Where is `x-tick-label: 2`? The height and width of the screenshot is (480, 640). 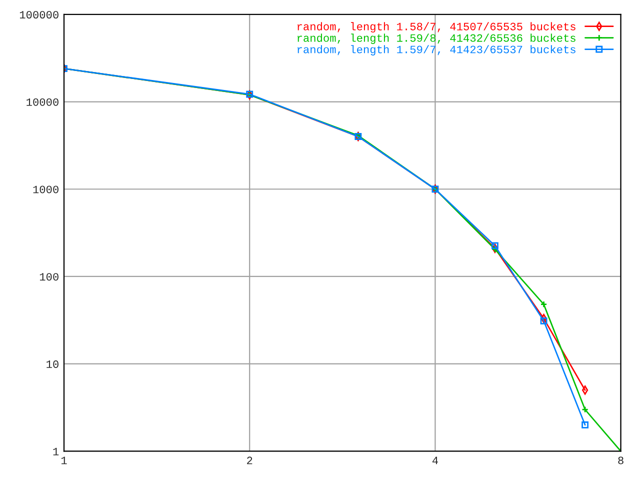
x-tick-label: 2 is located at coordinates (249, 460).